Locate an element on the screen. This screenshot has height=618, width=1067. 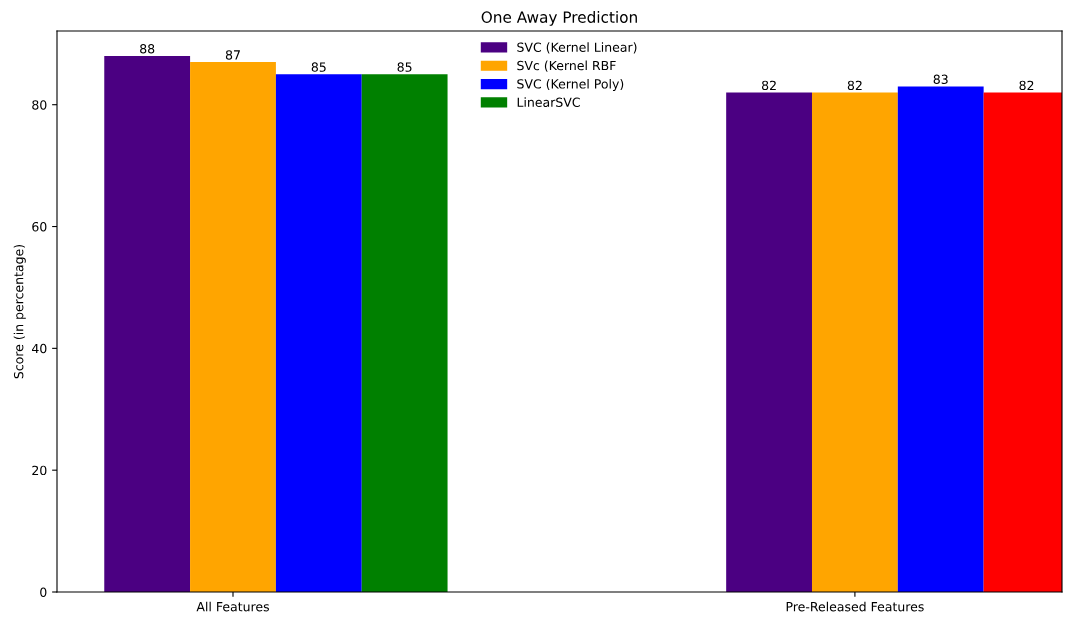
chart-title: One Away Prediction is located at coordinates (559, 18).